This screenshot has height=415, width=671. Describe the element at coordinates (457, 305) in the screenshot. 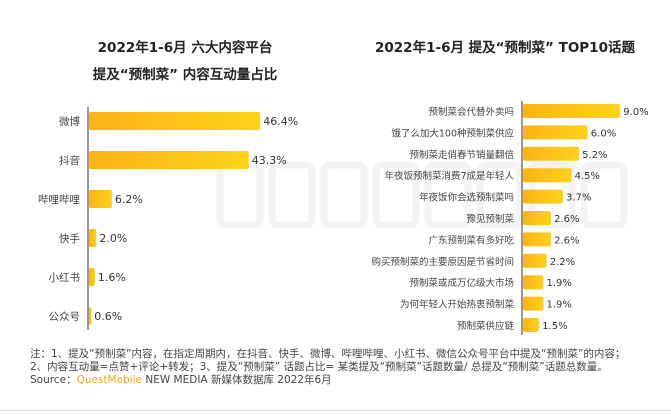

I see `category-label: 为何年轻人开始热衷预制菜` at that location.